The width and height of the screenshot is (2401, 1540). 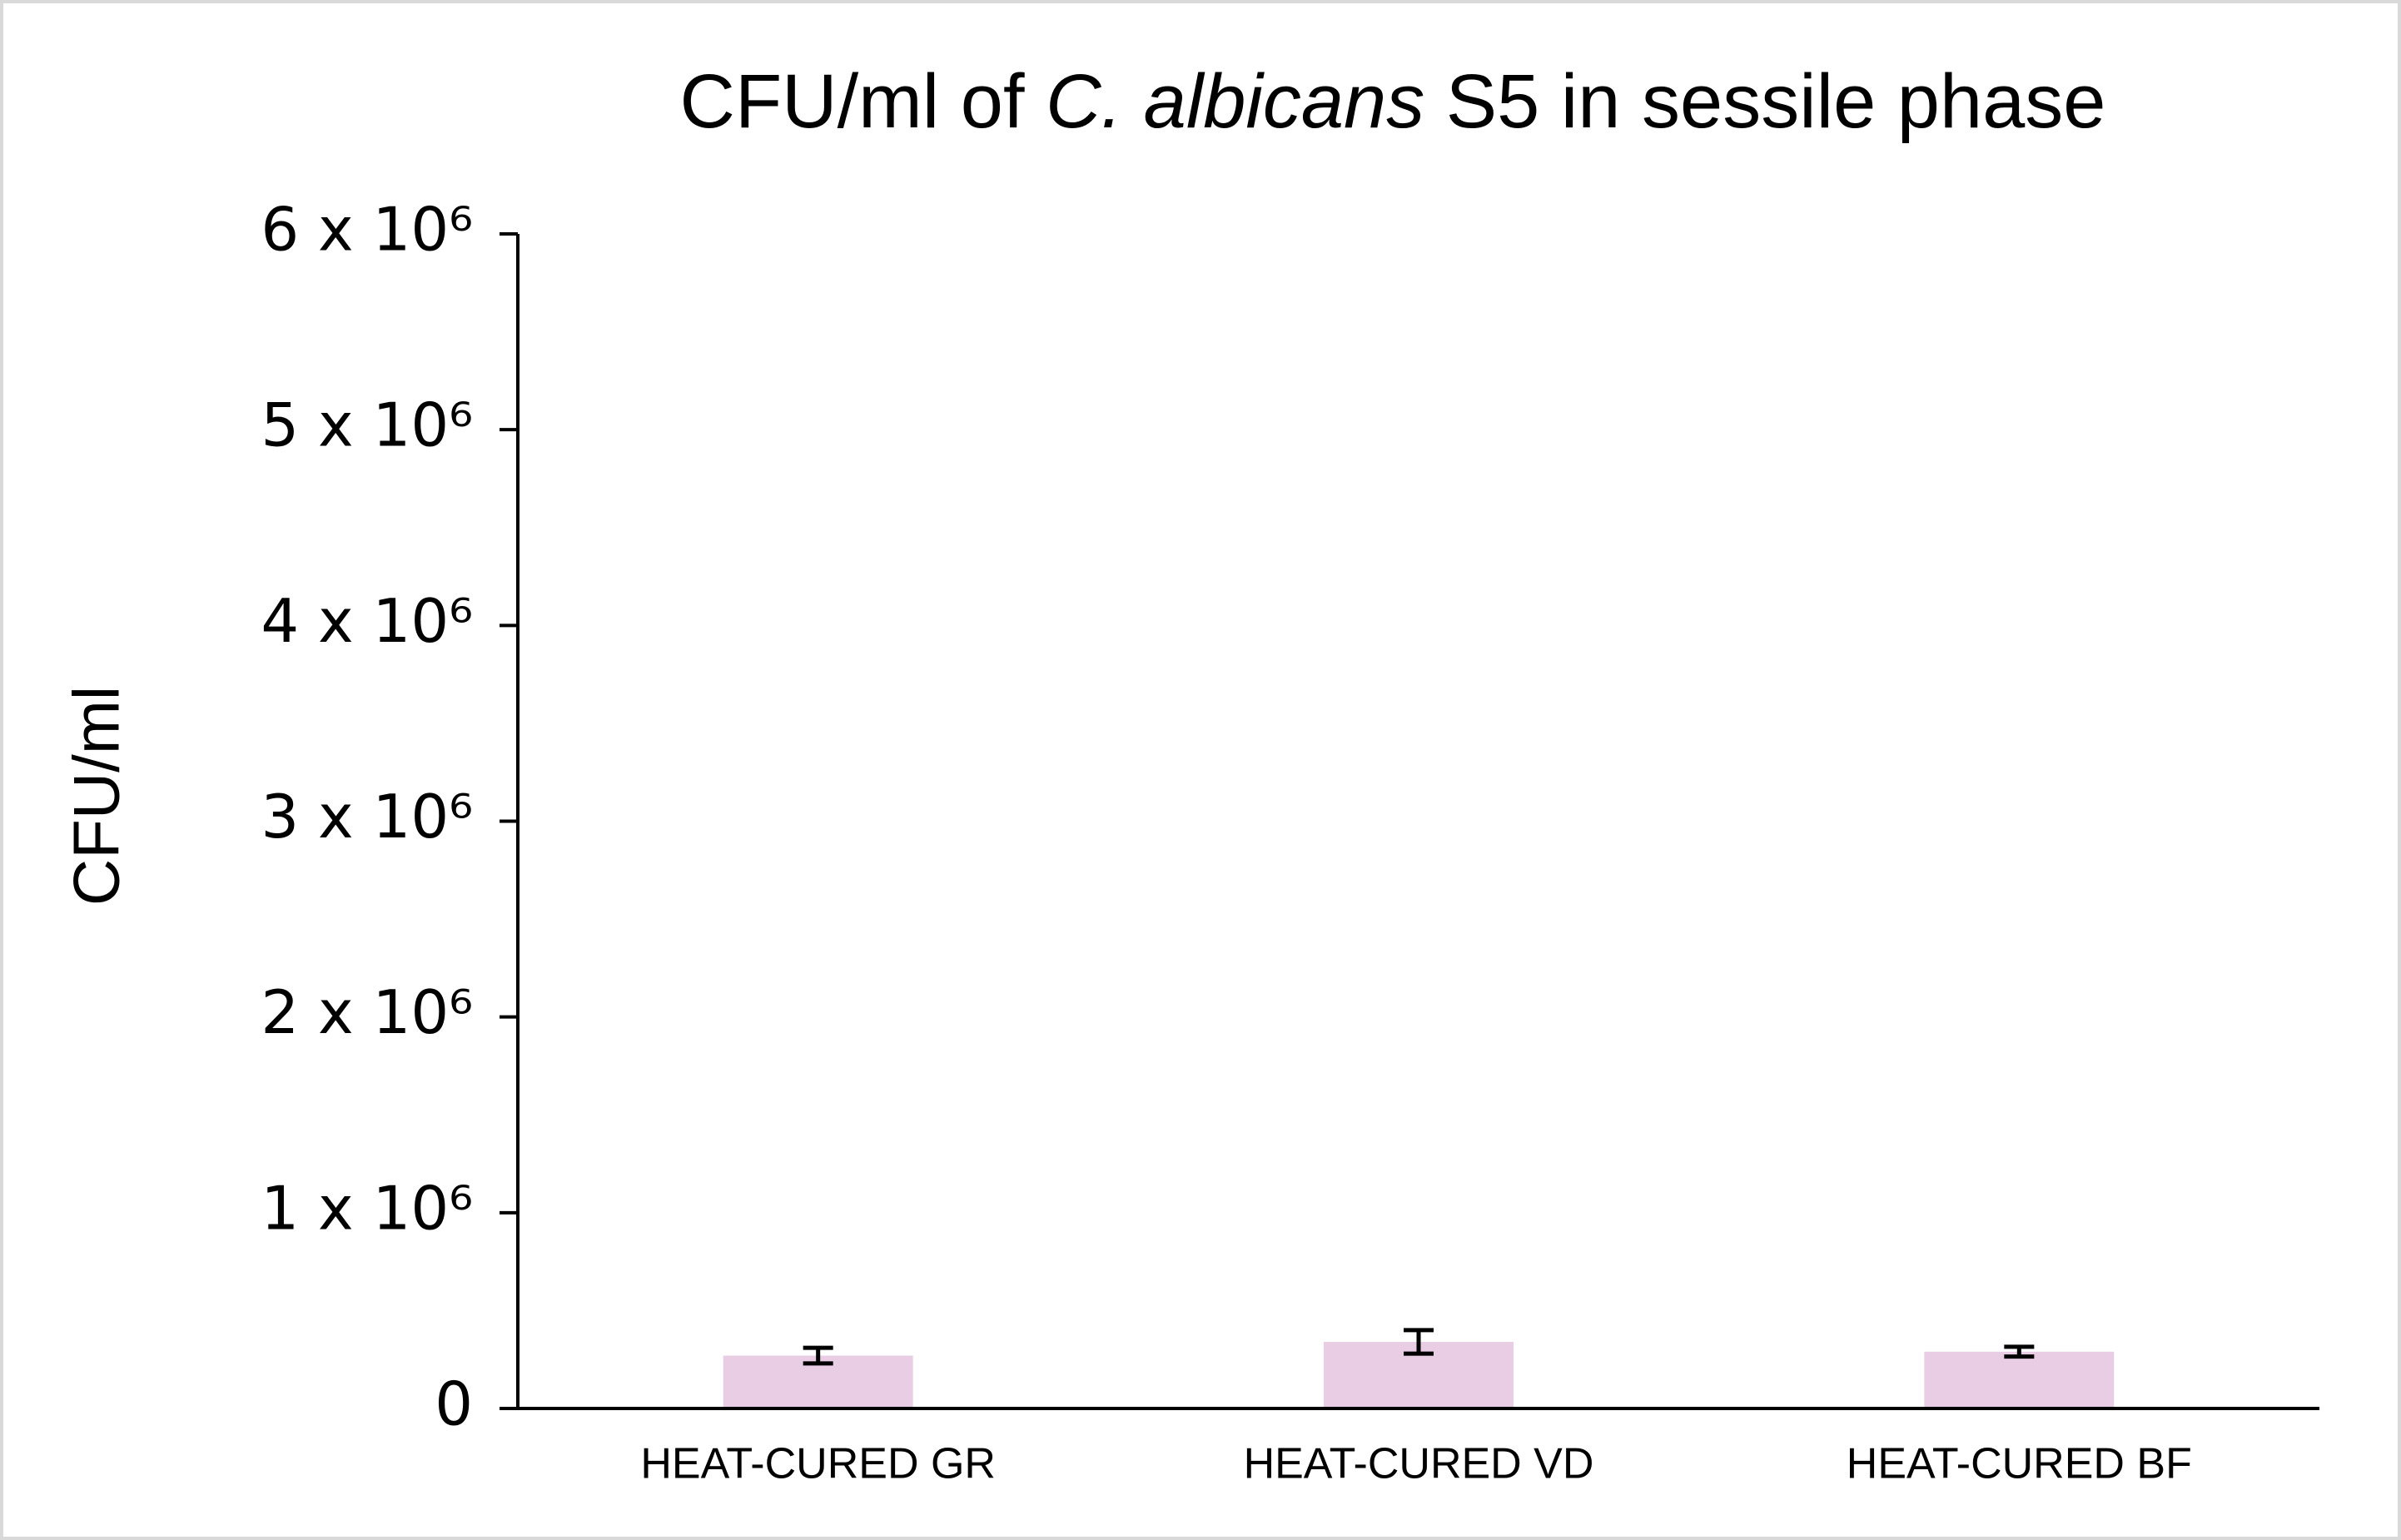 What do you see at coordinates (367, 817) in the screenshot?
I see `y-tick-label: 3 x 10⁶` at bounding box center [367, 817].